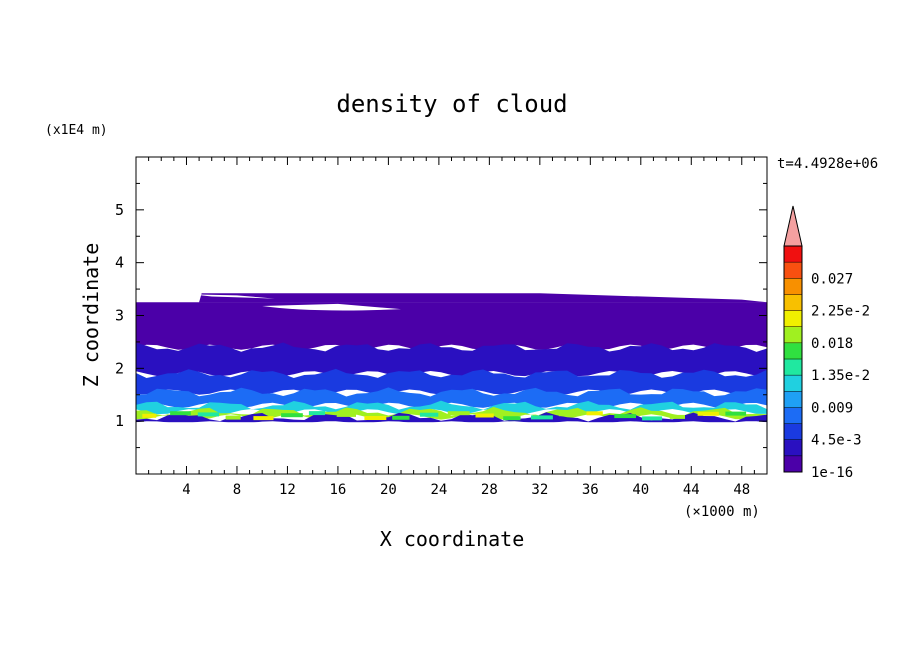 The image size is (904, 654). I want to click on colorbar-label: 2.25e-2, so click(840, 312).